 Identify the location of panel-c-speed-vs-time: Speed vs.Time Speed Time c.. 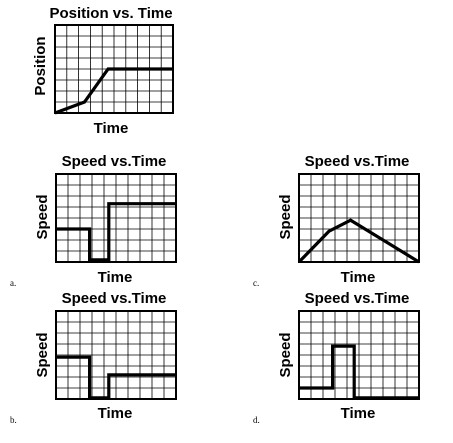
(336, 220).